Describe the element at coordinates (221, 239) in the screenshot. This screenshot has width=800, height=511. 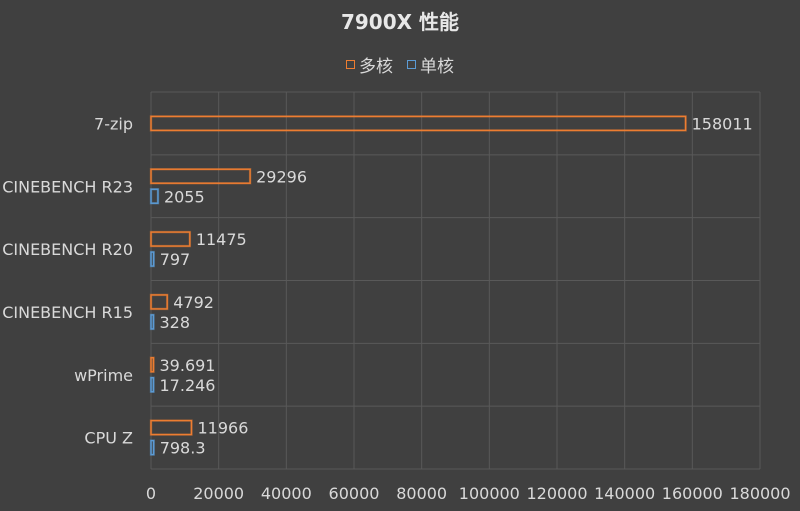
I see `data-label-multicore: 11475` at that location.